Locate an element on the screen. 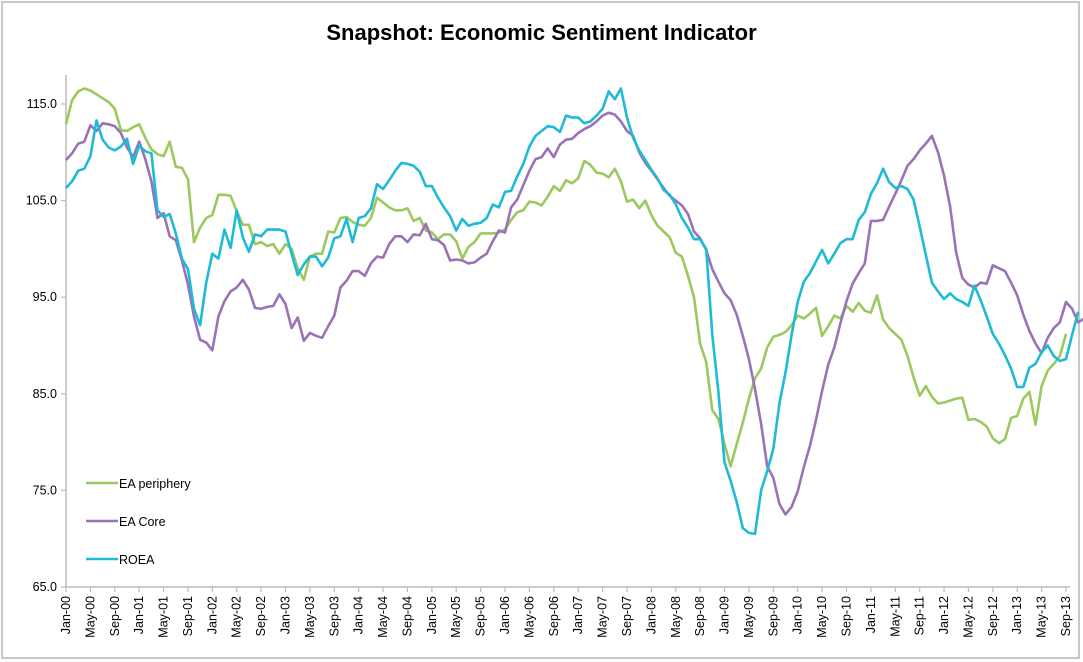 The height and width of the screenshot is (662, 1083). x-tick-label: Sep-13 is located at coordinates (1066, 616).